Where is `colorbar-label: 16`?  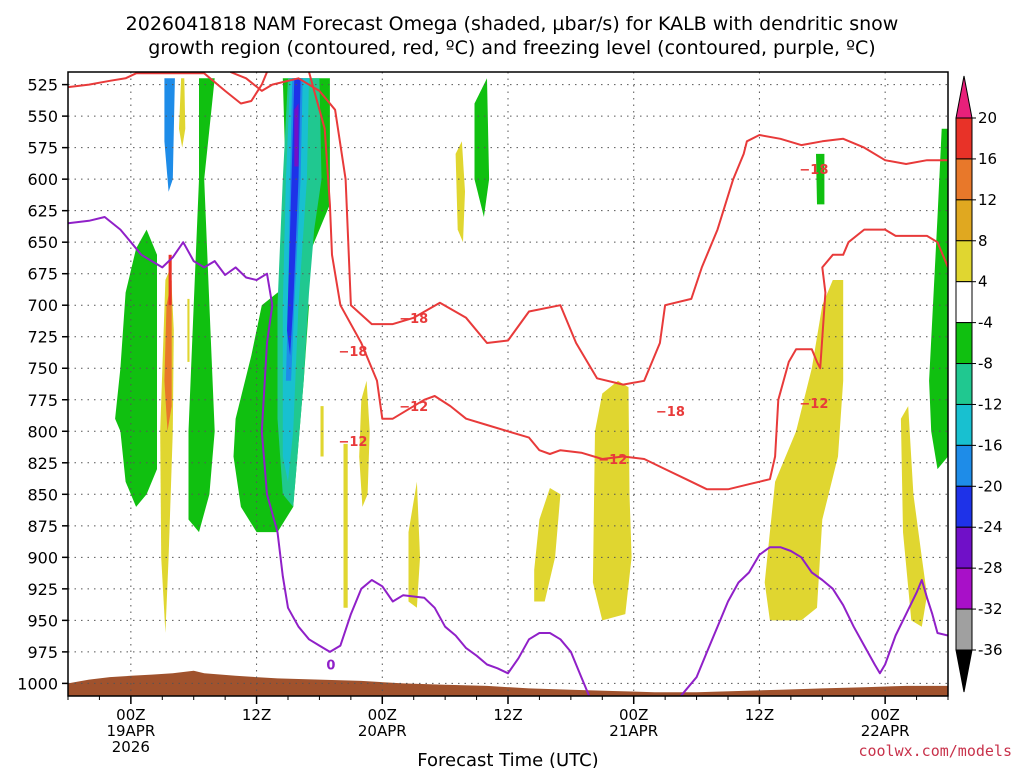 colorbar-label: 16 is located at coordinates (987, 159).